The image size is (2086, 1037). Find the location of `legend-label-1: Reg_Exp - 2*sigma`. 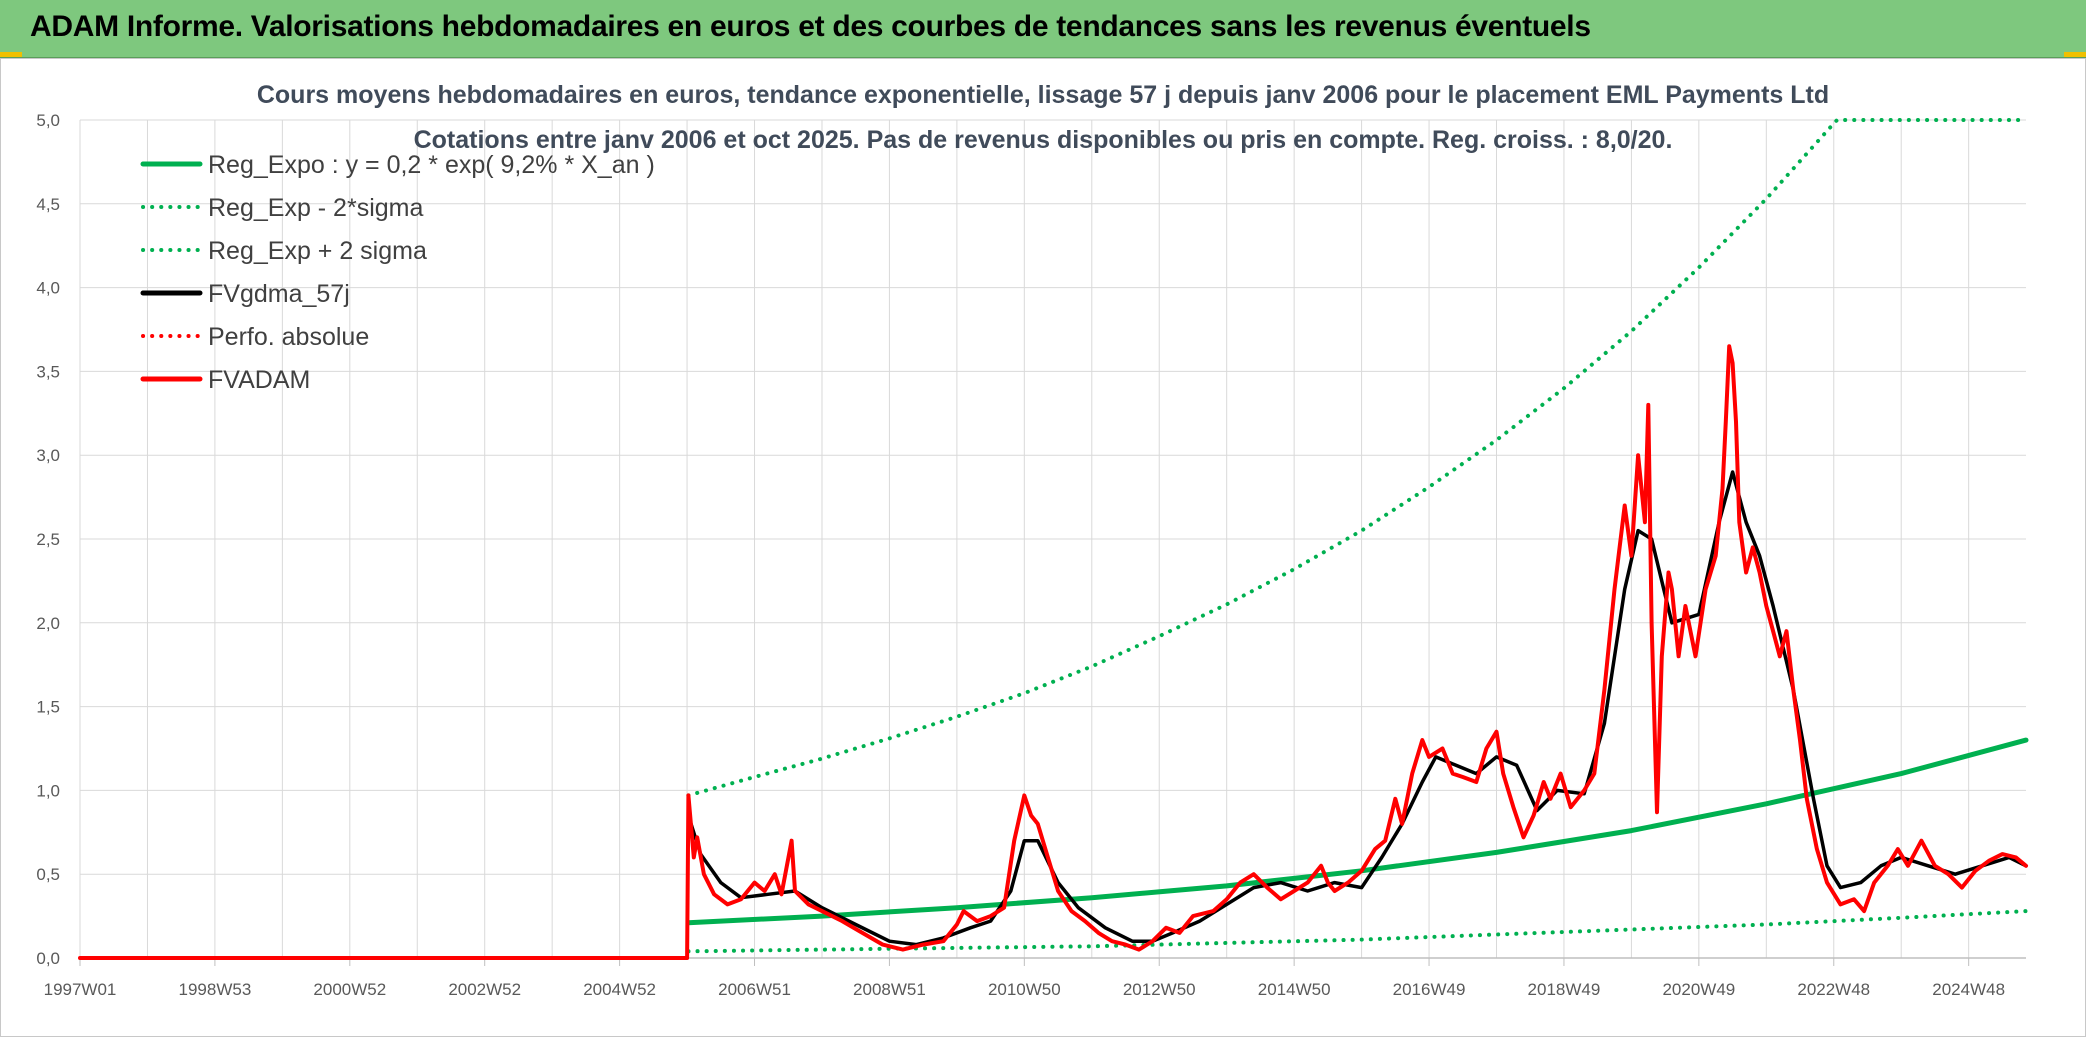

legend-label-1: Reg_Exp - 2*sigma is located at coordinates (315, 208).